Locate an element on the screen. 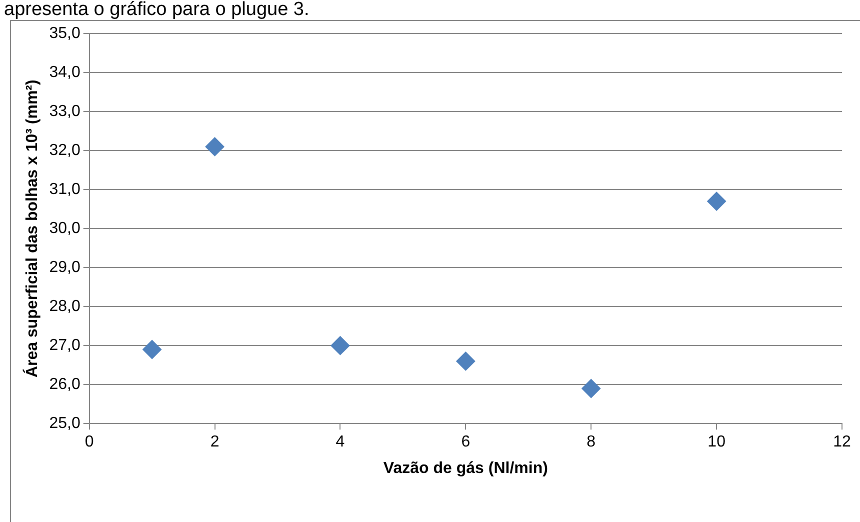 The image size is (860, 522). x-tick-label: 8 is located at coordinates (591, 442).